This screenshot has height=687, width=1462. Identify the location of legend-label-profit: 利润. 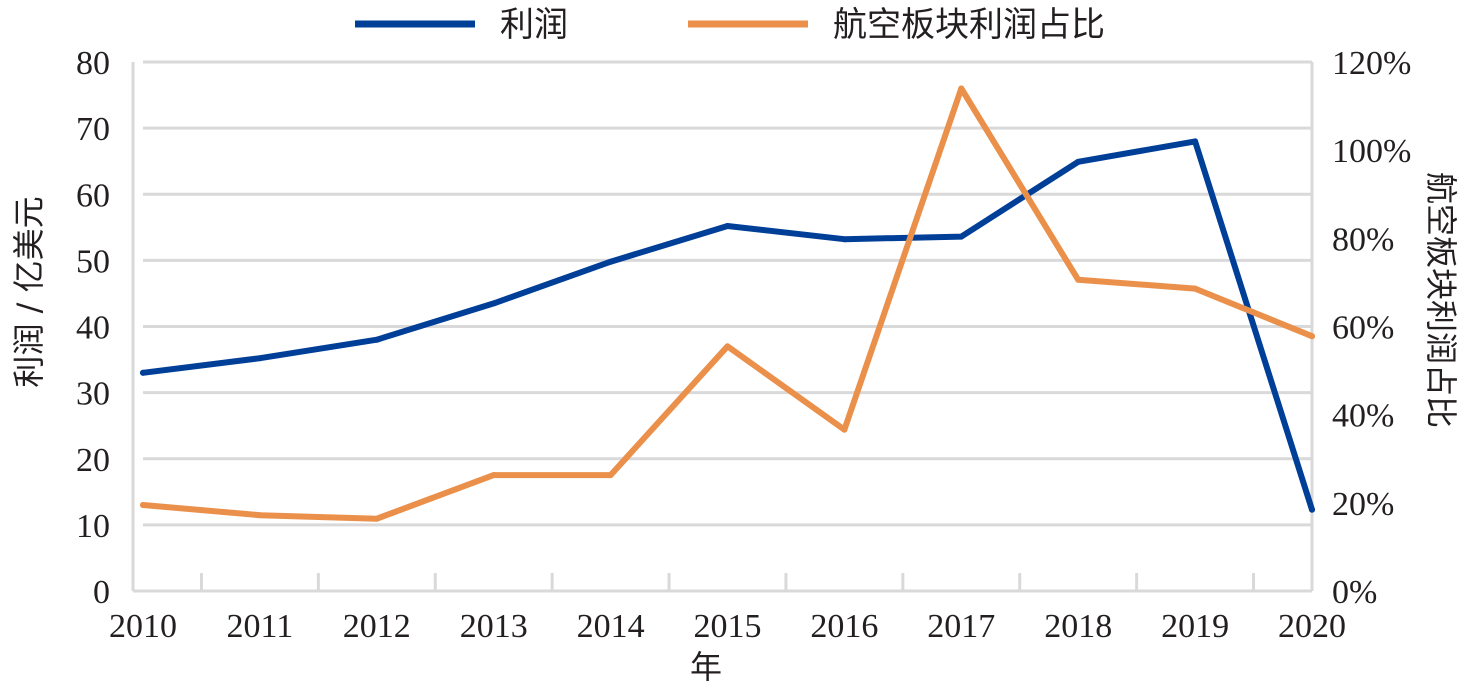
(534, 25).